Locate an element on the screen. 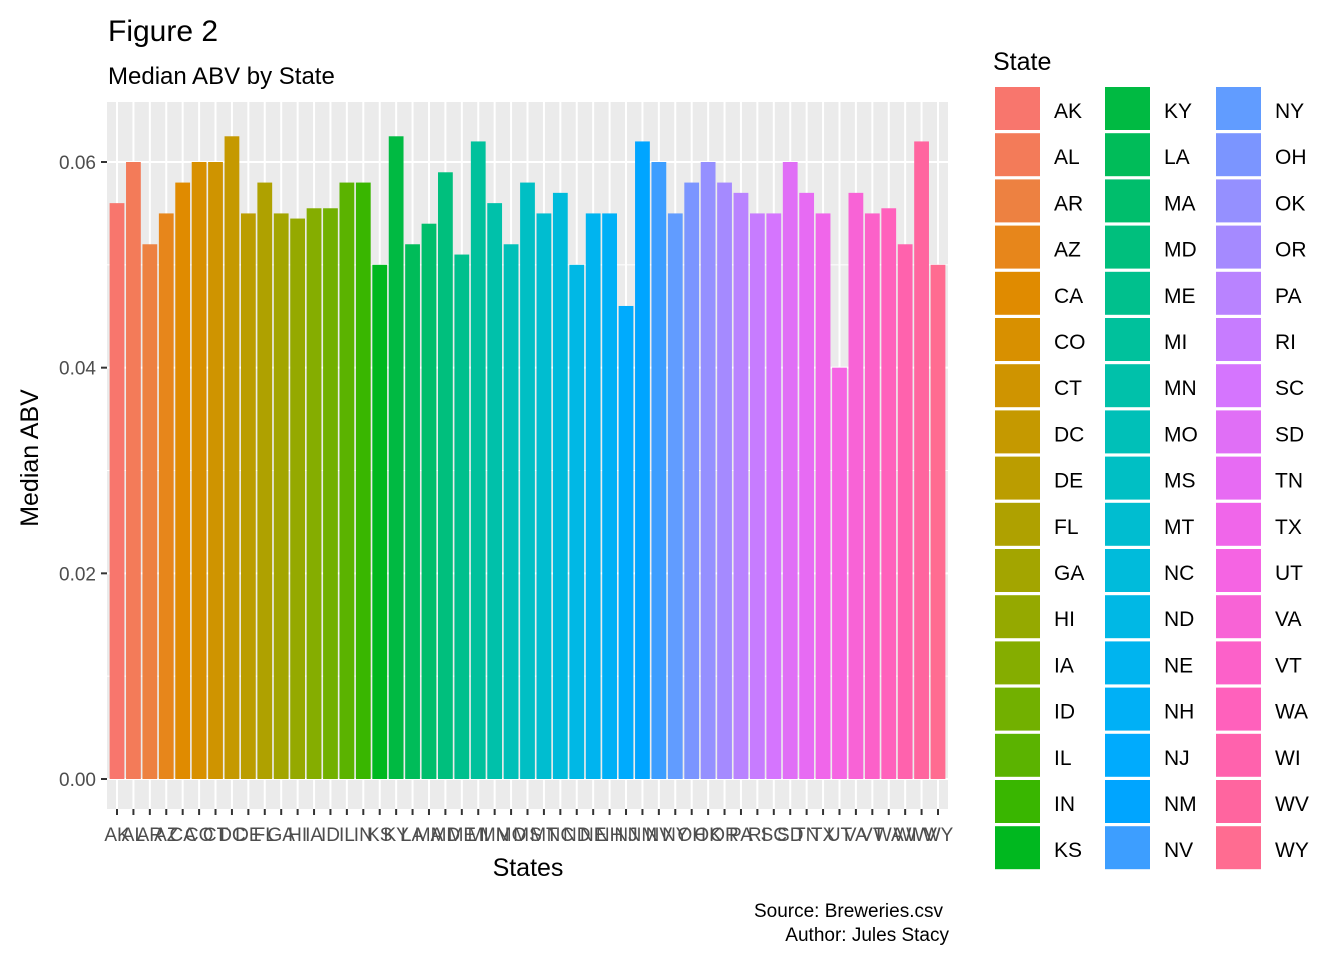  bar-md is located at coordinates (445, 476).